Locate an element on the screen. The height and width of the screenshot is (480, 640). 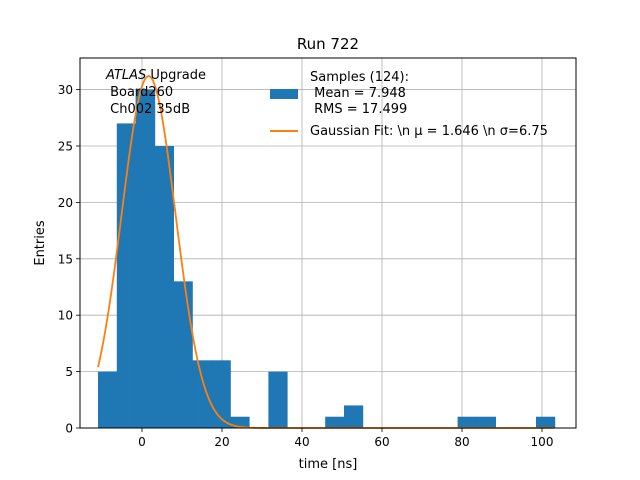
y-tick-label: 15 is located at coordinates (65, 259).